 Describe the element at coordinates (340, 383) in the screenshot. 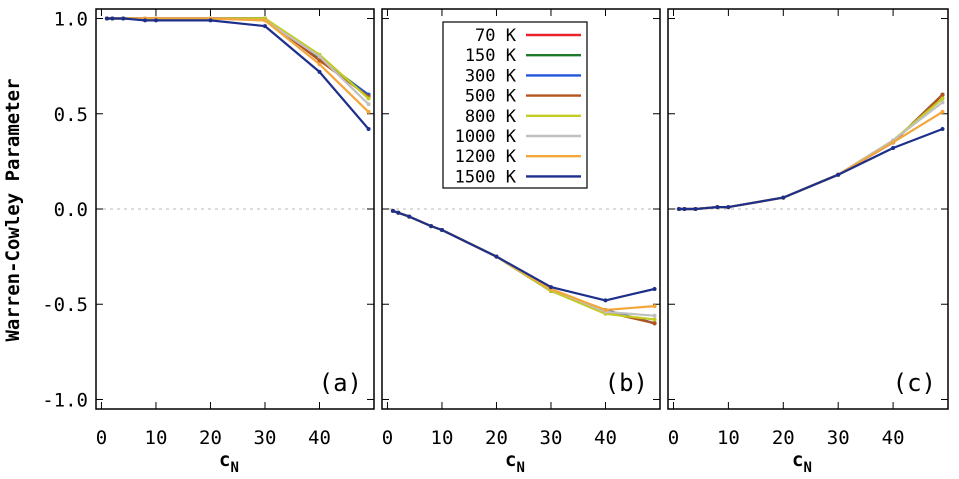

I see `panel-label: (a)` at that location.